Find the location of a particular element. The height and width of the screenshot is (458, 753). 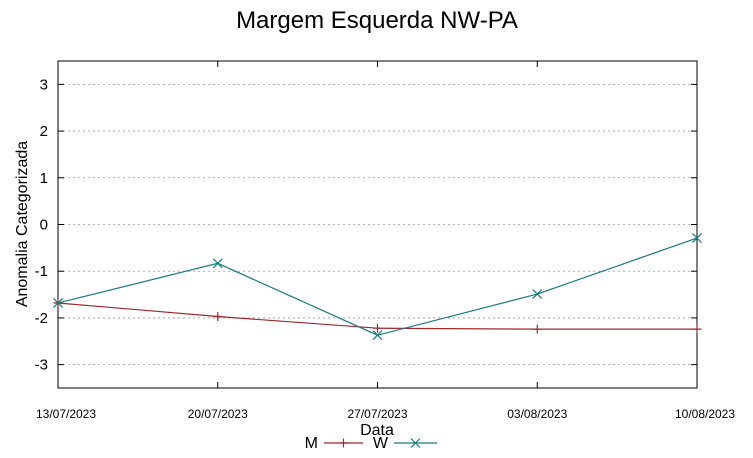

y-tick-label: 2 is located at coordinates (44, 131).